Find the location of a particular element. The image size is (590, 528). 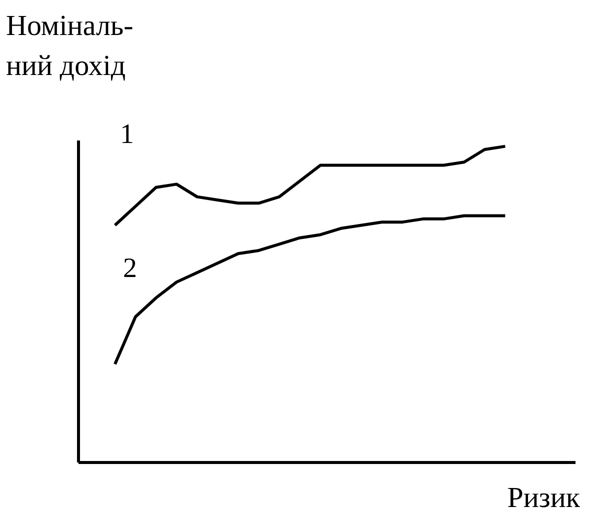

series-label: 1 is located at coordinates (127, 134).